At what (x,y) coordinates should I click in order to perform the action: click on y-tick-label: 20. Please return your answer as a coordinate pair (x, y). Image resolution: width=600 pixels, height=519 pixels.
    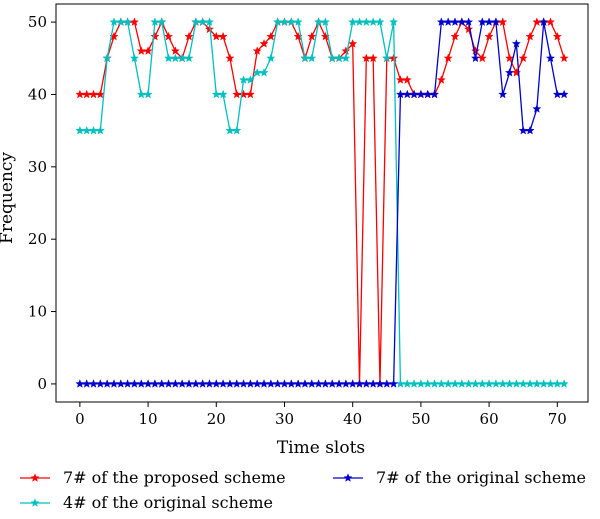
    Looking at the image, I should click on (37, 239).